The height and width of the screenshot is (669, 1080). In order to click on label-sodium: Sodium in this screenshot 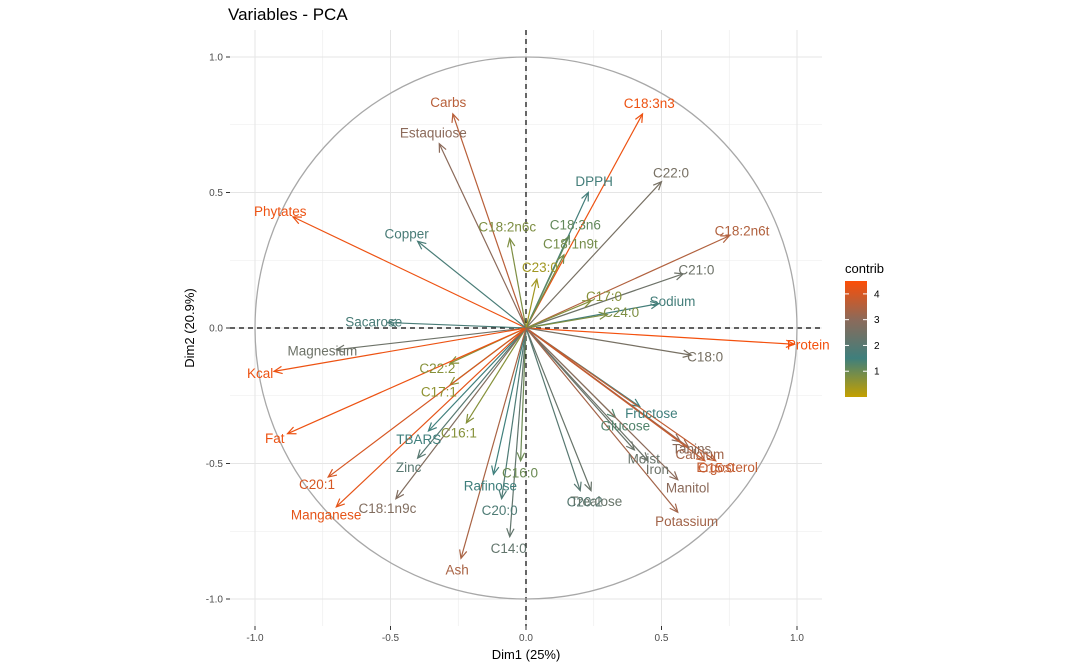, I will do `click(673, 301)`.